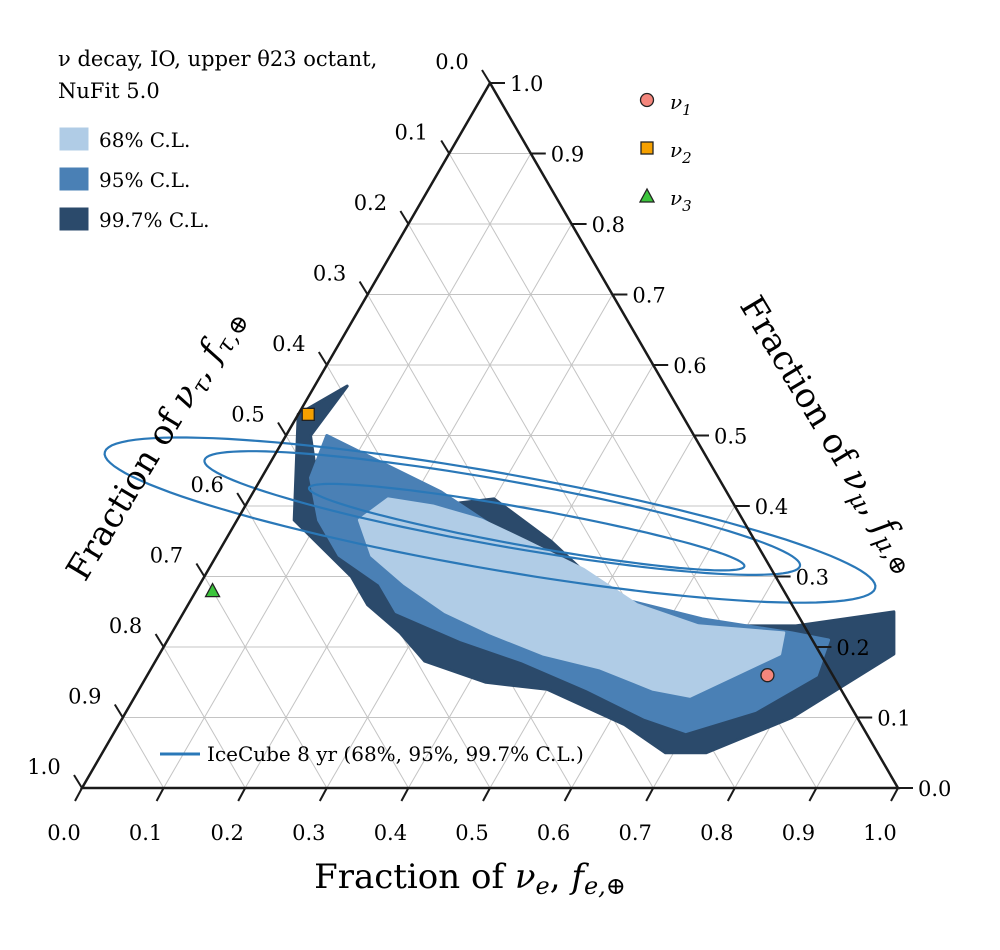  Describe the element at coordinates (852, 648) in the screenshot. I see `tick-label-fmu: 0.2` at that location.